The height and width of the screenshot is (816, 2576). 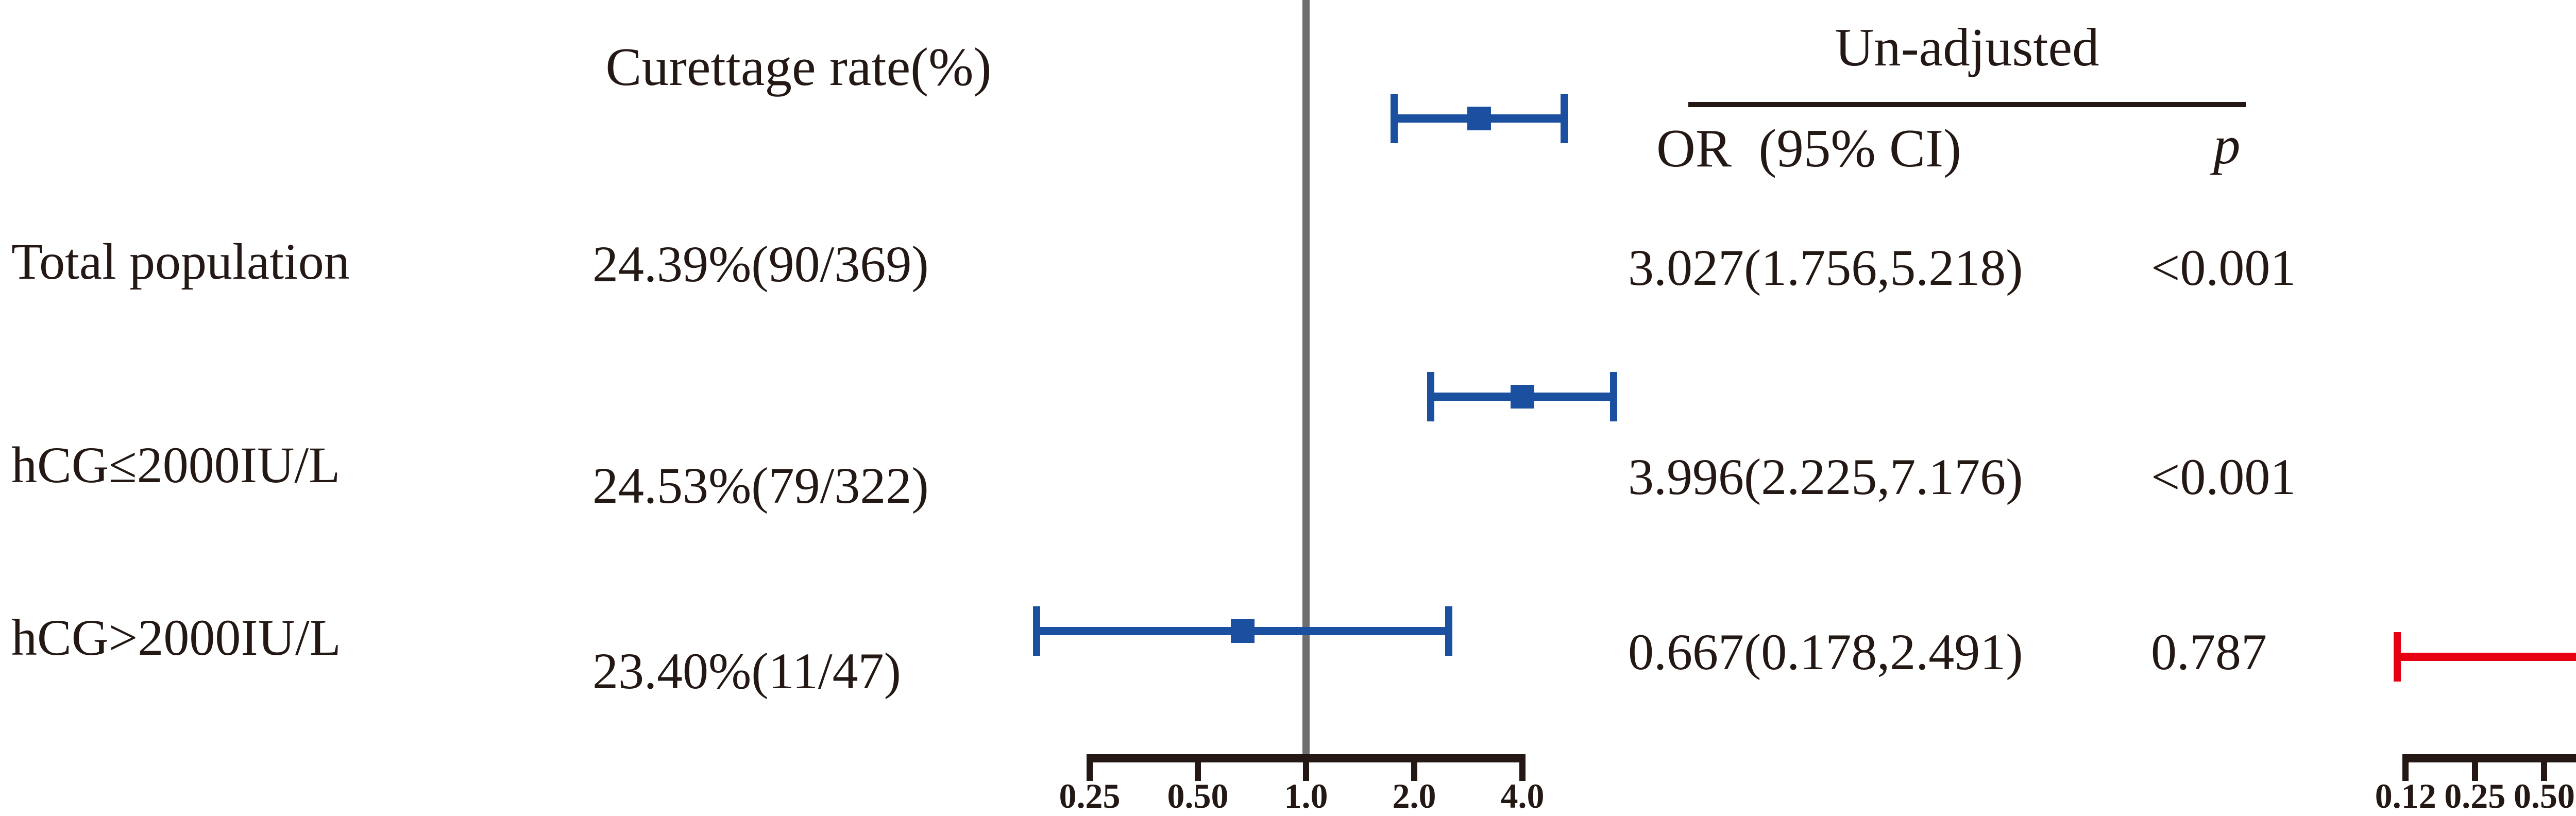 I want to click on curettage-rate-value: 24.39%(90/369), so click(x=761, y=264).